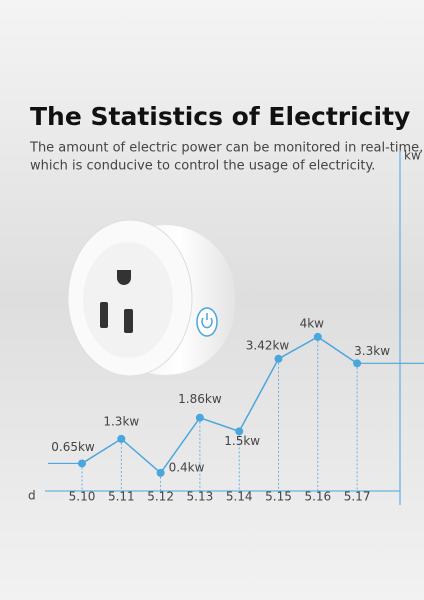  Describe the element at coordinates (412, 156) in the screenshot. I see `y-axis-label: kw` at that location.